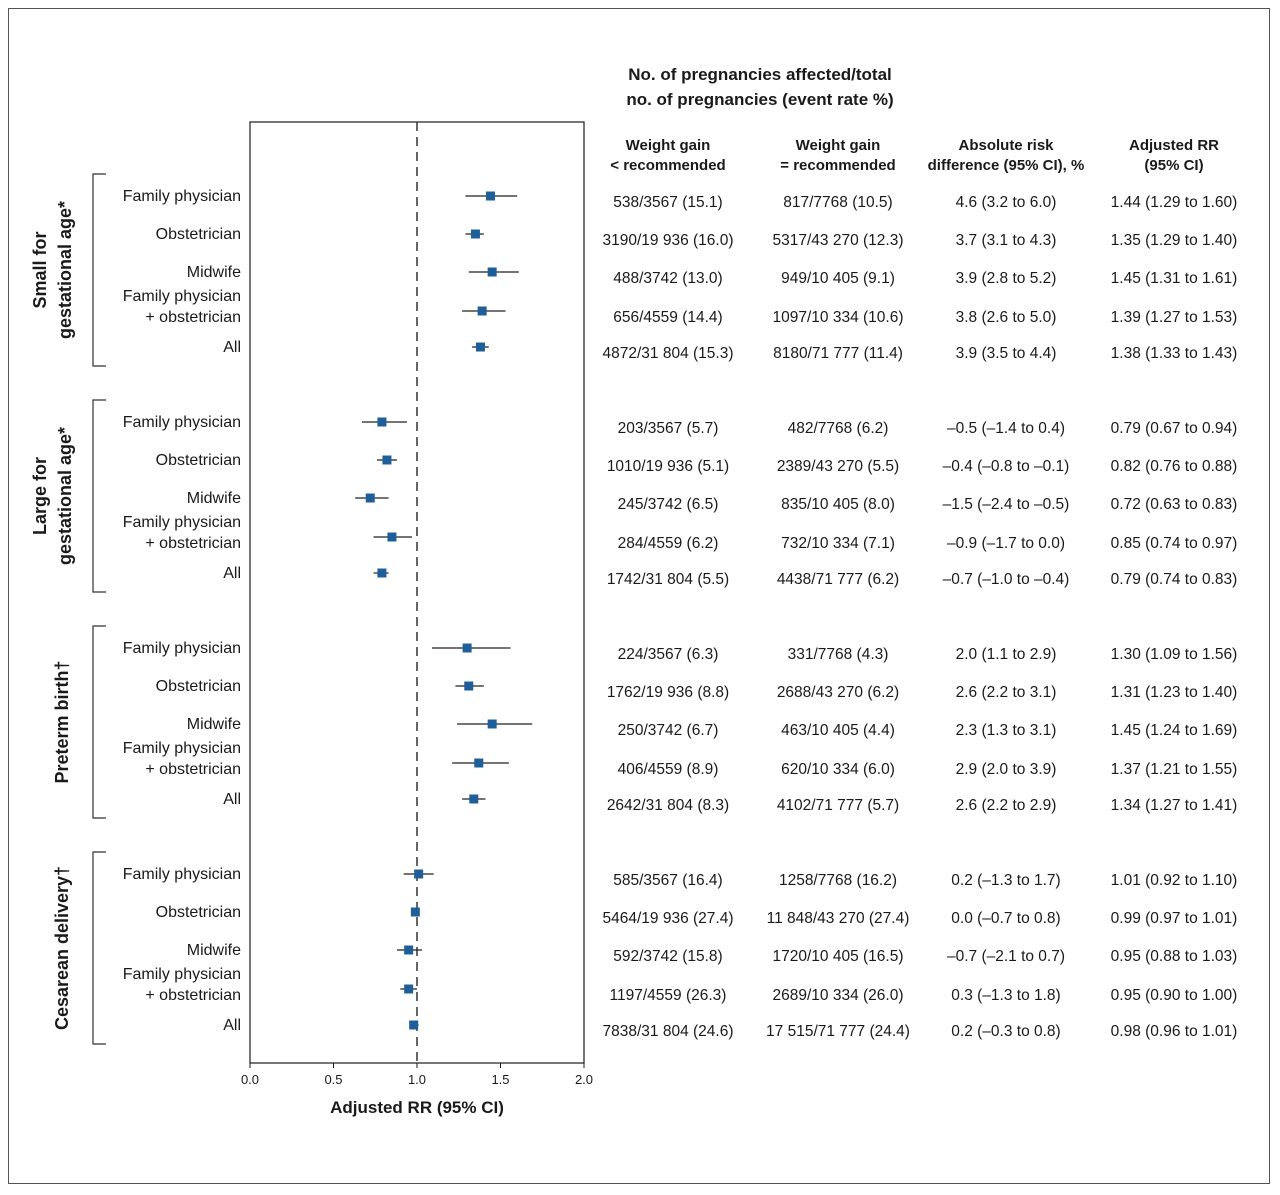 The width and height of the screenshot is (1280, 1195). Describe the element at coordinates (1006, 769) in the screenshot. I see `table-cell: 2.9 (2.0 to 3.9)` at that location.